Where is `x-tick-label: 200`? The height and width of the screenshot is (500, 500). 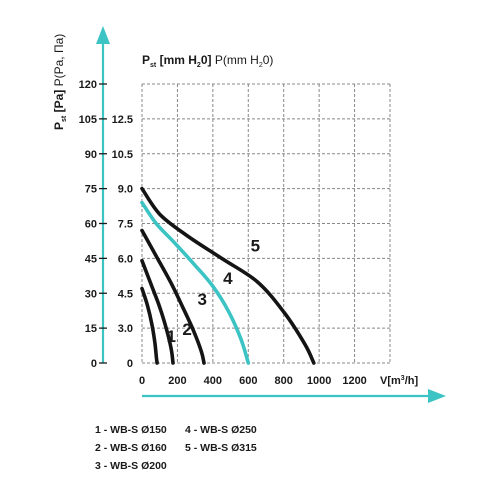 x-tick-label: 200 is located at coordinates (177, 381).